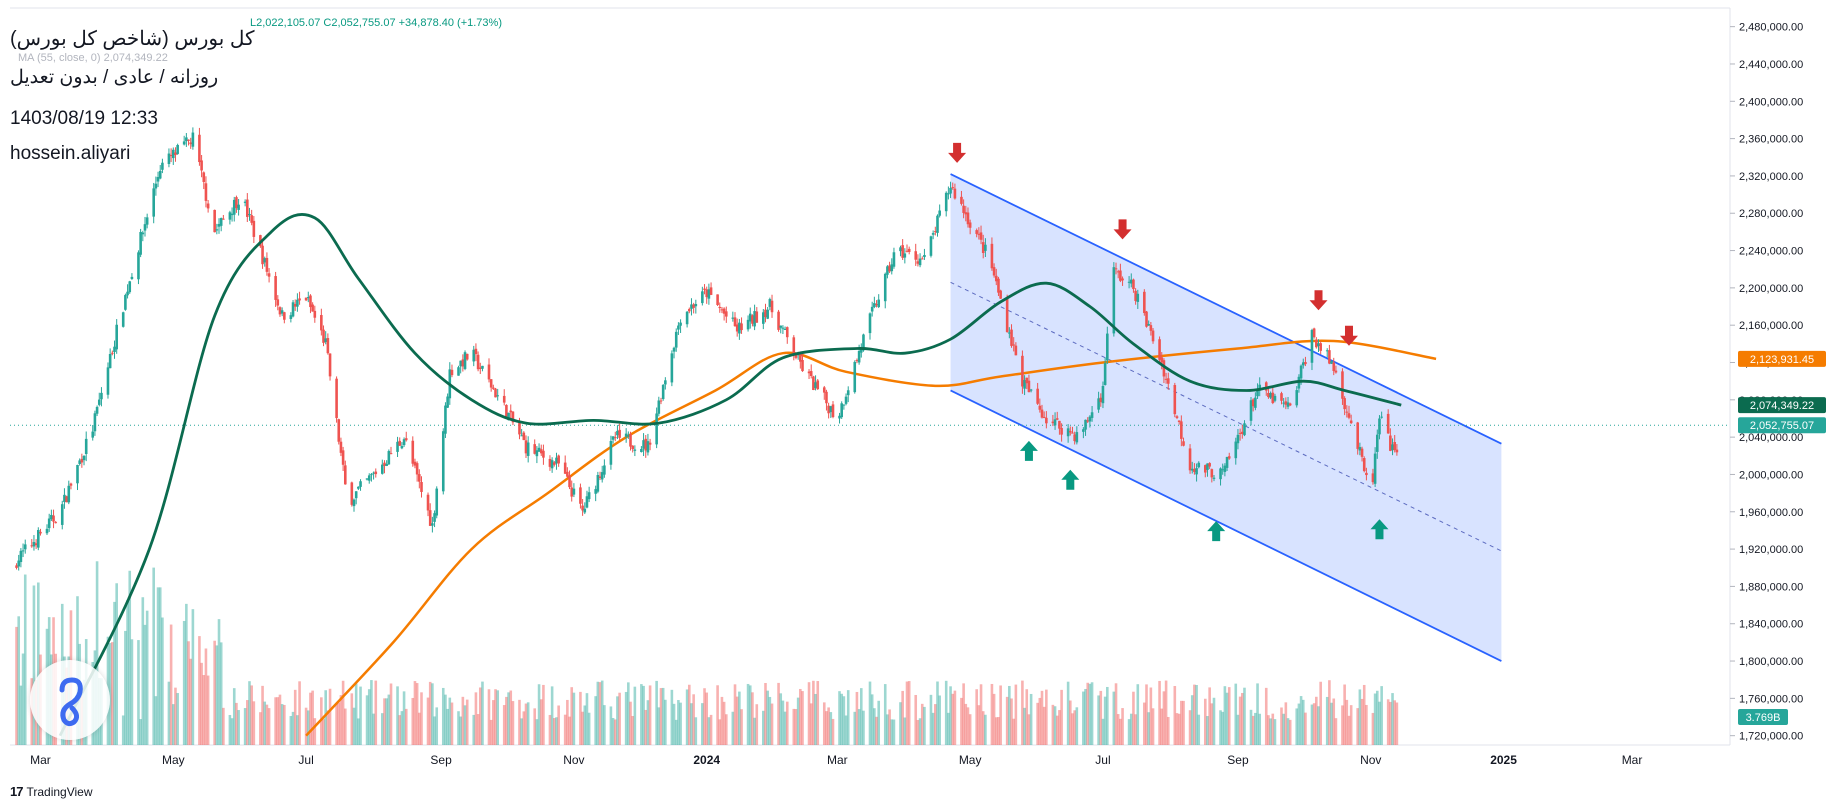  Describe the element at coordinates (40, 760) in the screenshot. I see `x-tick-label: Mar` at that location.